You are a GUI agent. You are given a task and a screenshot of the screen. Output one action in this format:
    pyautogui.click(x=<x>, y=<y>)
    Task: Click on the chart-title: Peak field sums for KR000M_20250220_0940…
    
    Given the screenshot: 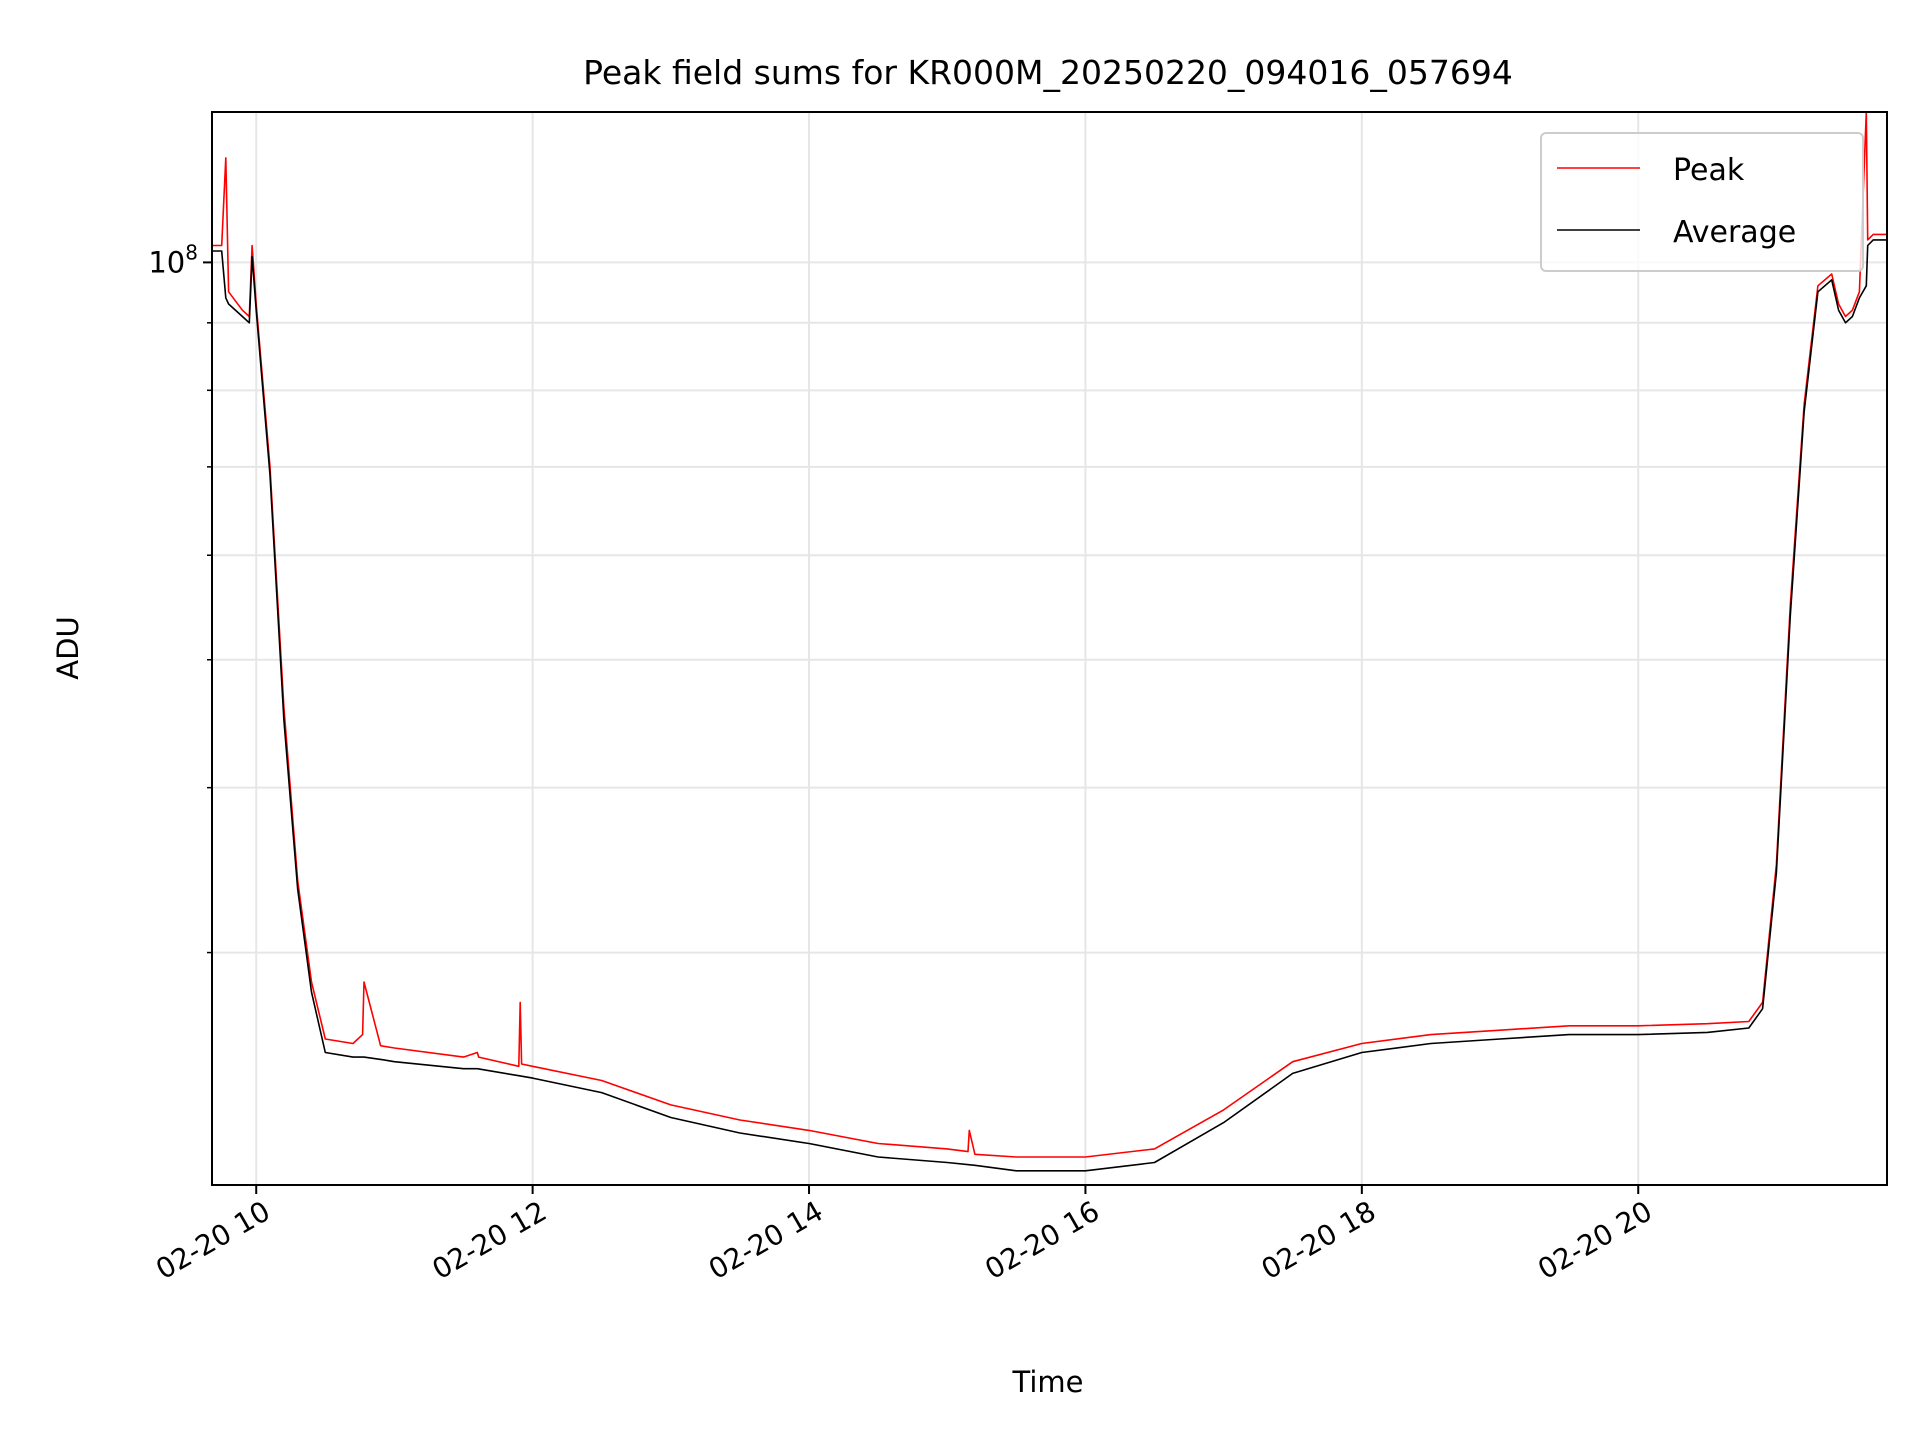 What is the action you would take?
    pyautogui.click(x=1048, y=72)
    